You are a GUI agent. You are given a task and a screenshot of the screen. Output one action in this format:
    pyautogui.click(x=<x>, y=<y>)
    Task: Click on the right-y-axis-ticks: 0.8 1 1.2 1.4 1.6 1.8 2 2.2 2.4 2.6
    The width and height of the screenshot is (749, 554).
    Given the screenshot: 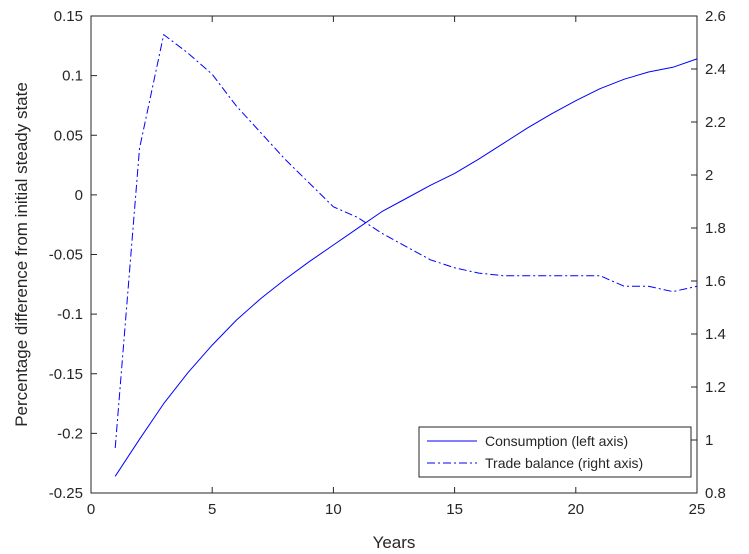 What is the action you would take?
    pyautogui.click(x=708, y=255)
    